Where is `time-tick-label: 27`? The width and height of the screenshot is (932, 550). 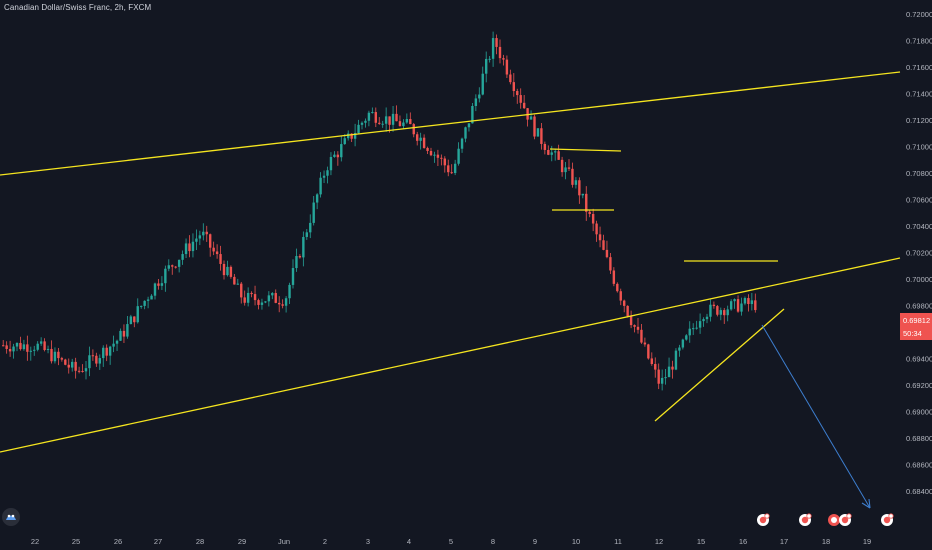
time-tick-label: 27 is located at coordinates (158, 541).